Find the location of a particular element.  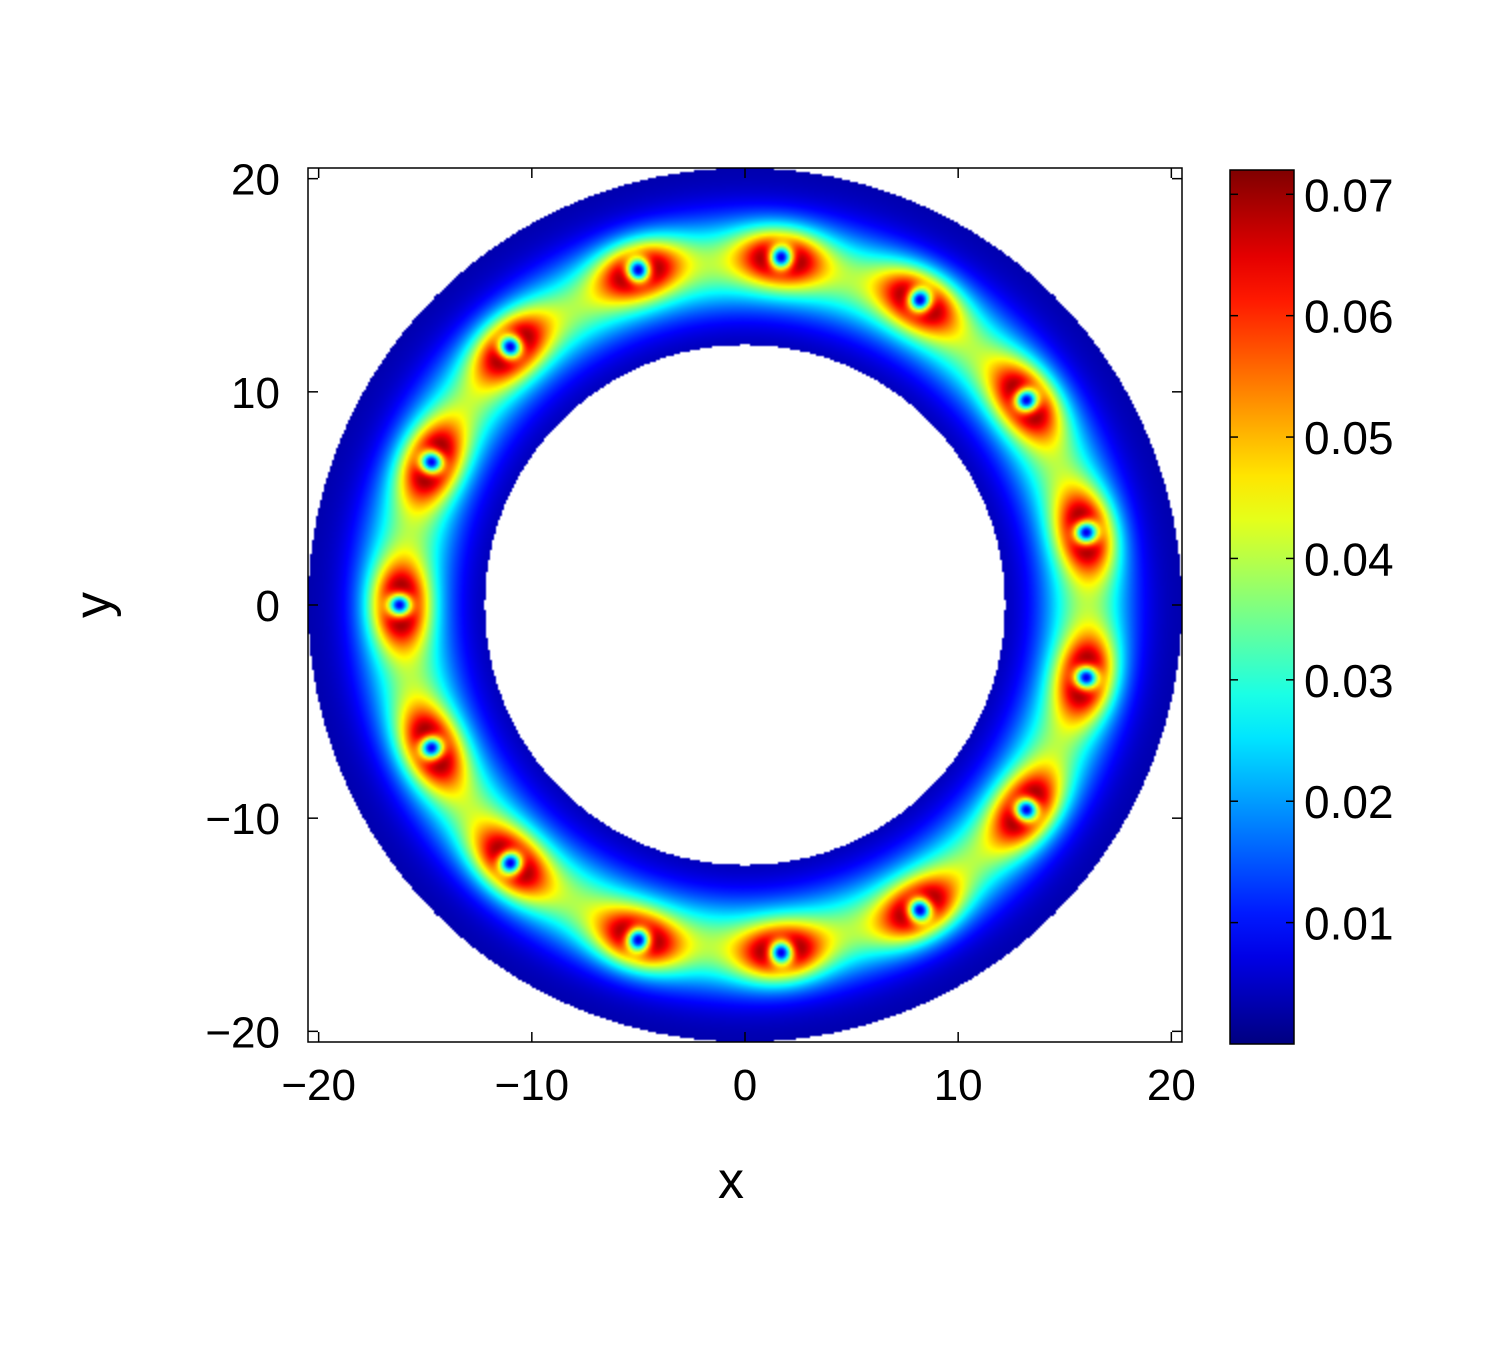

colorbar-gradient is located at coordinates (1262, 607).